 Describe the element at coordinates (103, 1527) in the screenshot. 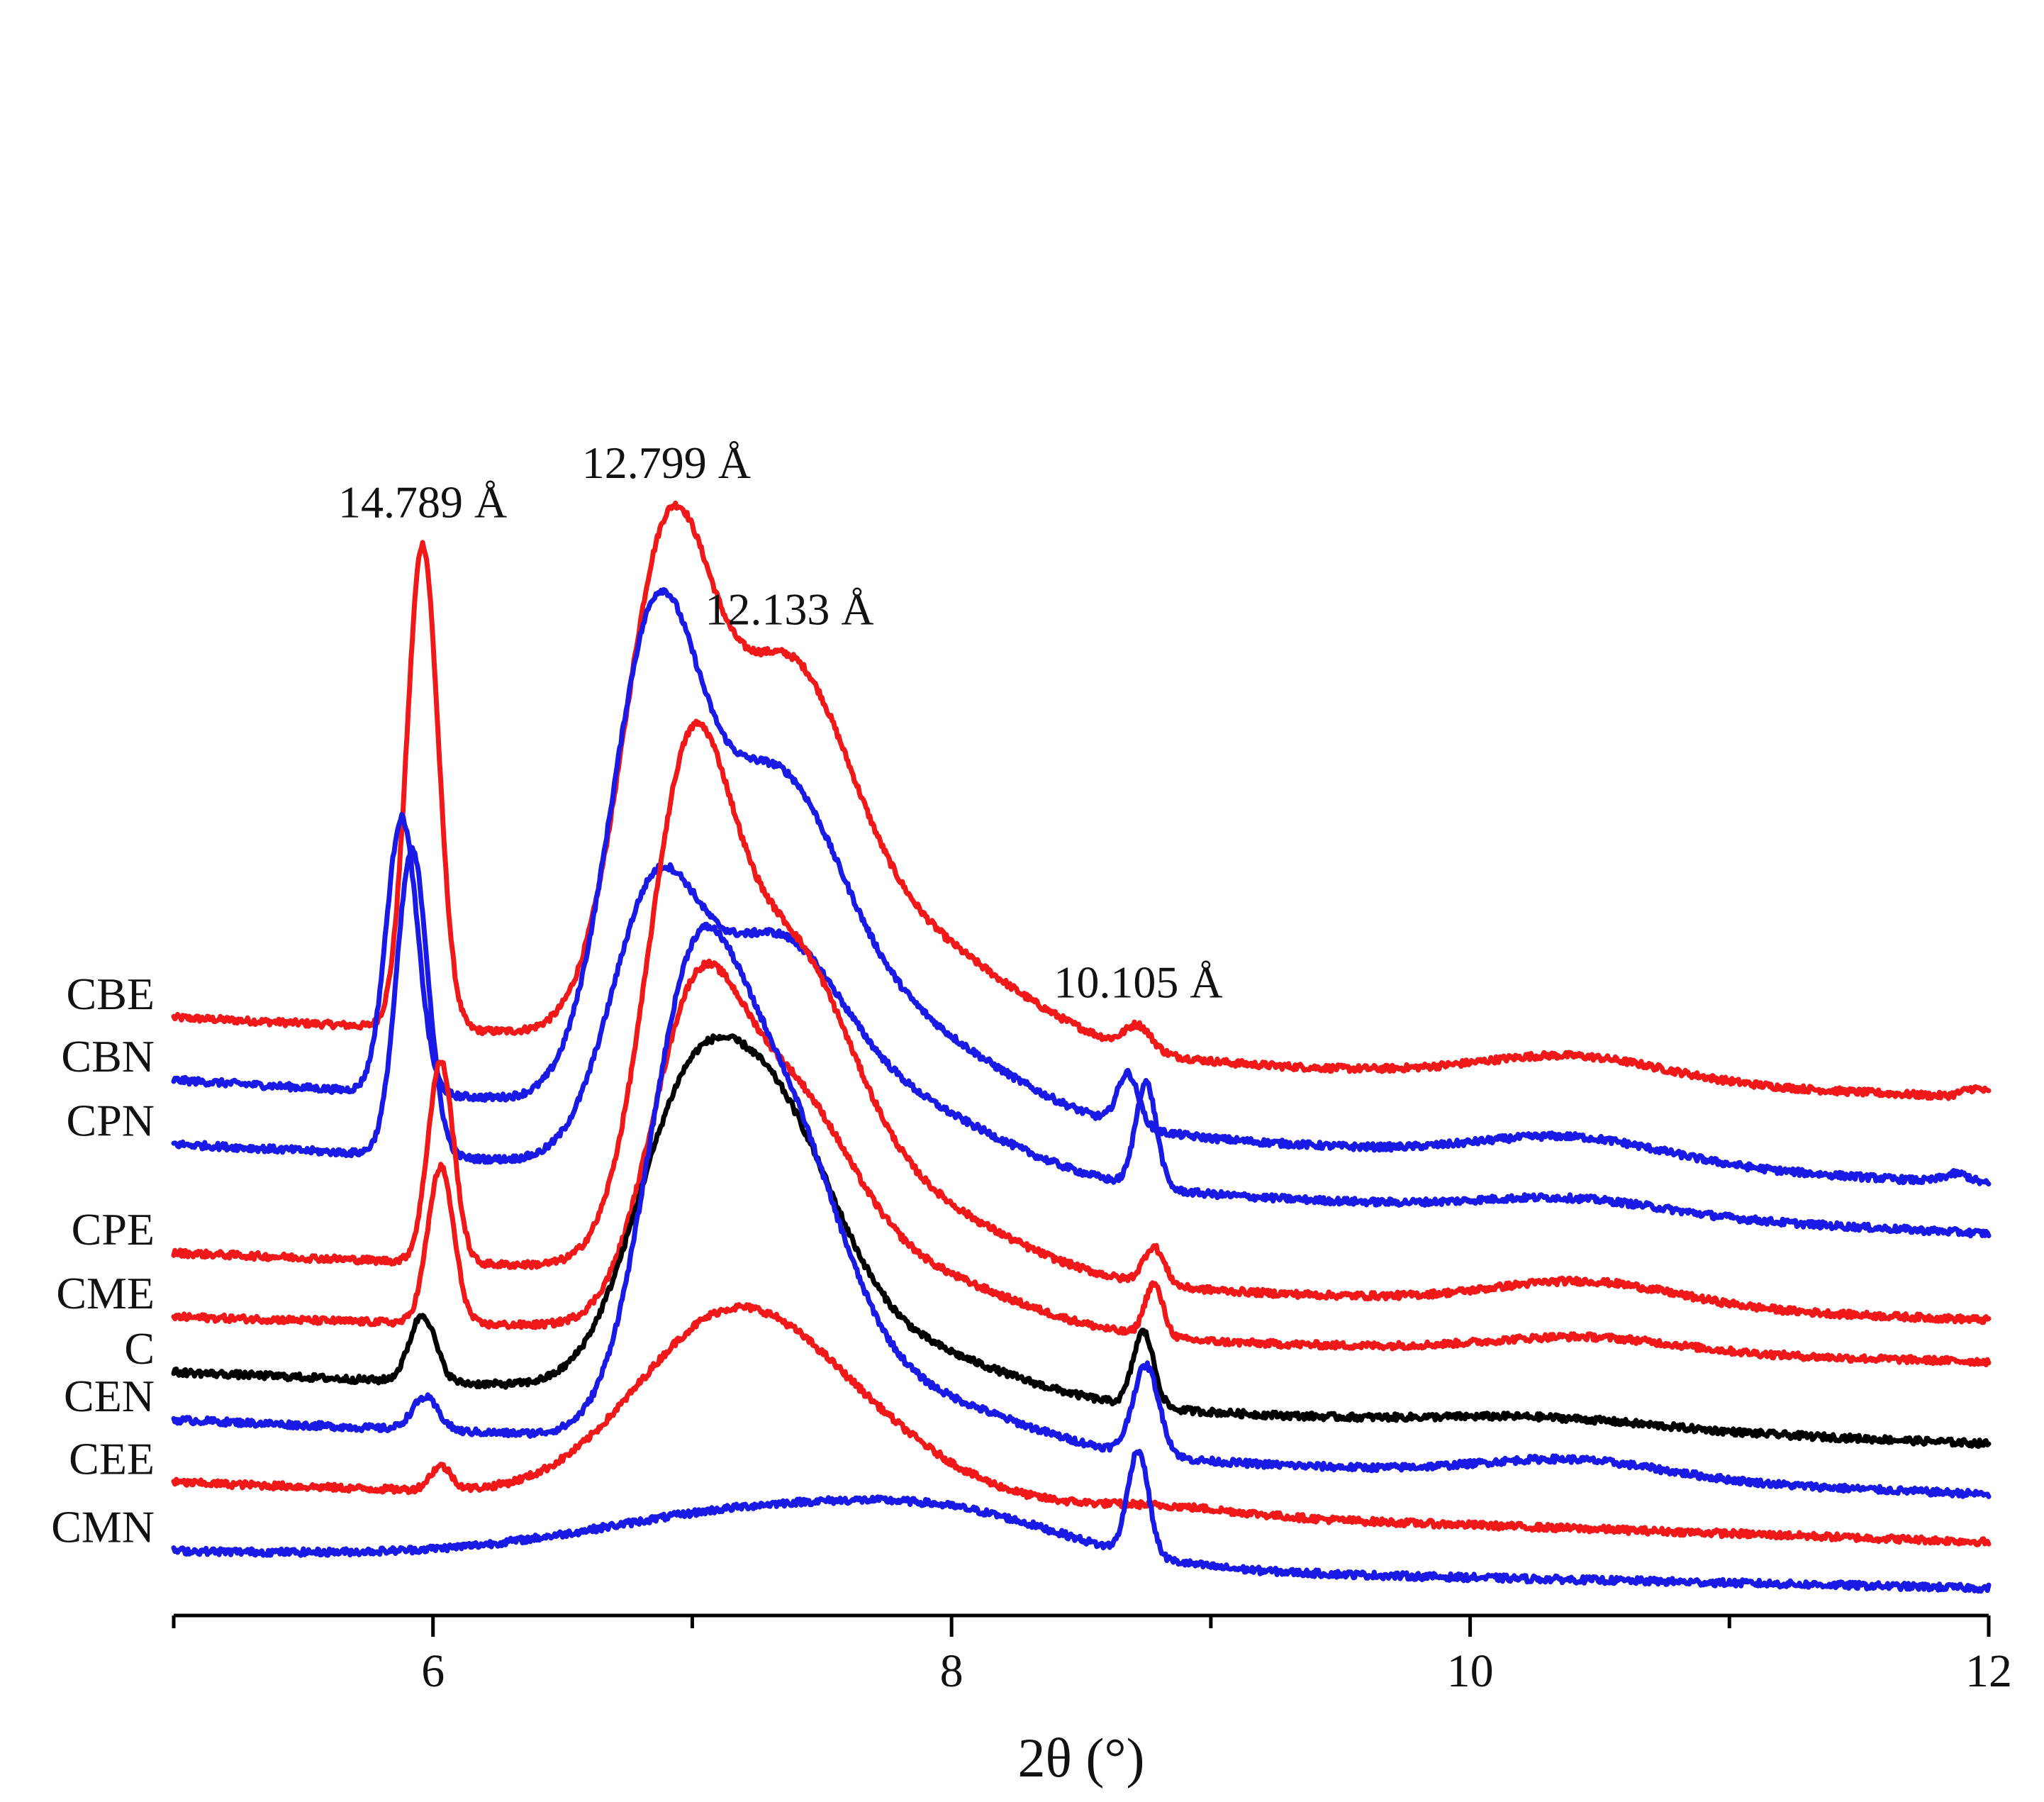

I see `series-label-cmn: CMN` at that location.